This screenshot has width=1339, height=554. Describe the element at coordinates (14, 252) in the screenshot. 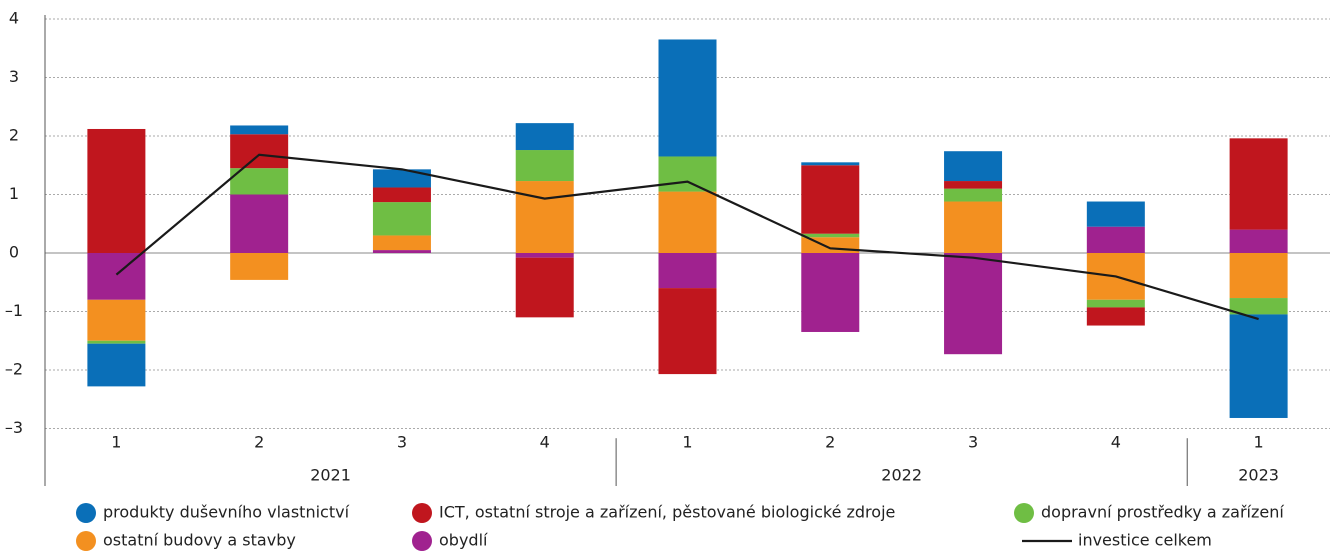

I see `y-tick-label: 0` at that location.